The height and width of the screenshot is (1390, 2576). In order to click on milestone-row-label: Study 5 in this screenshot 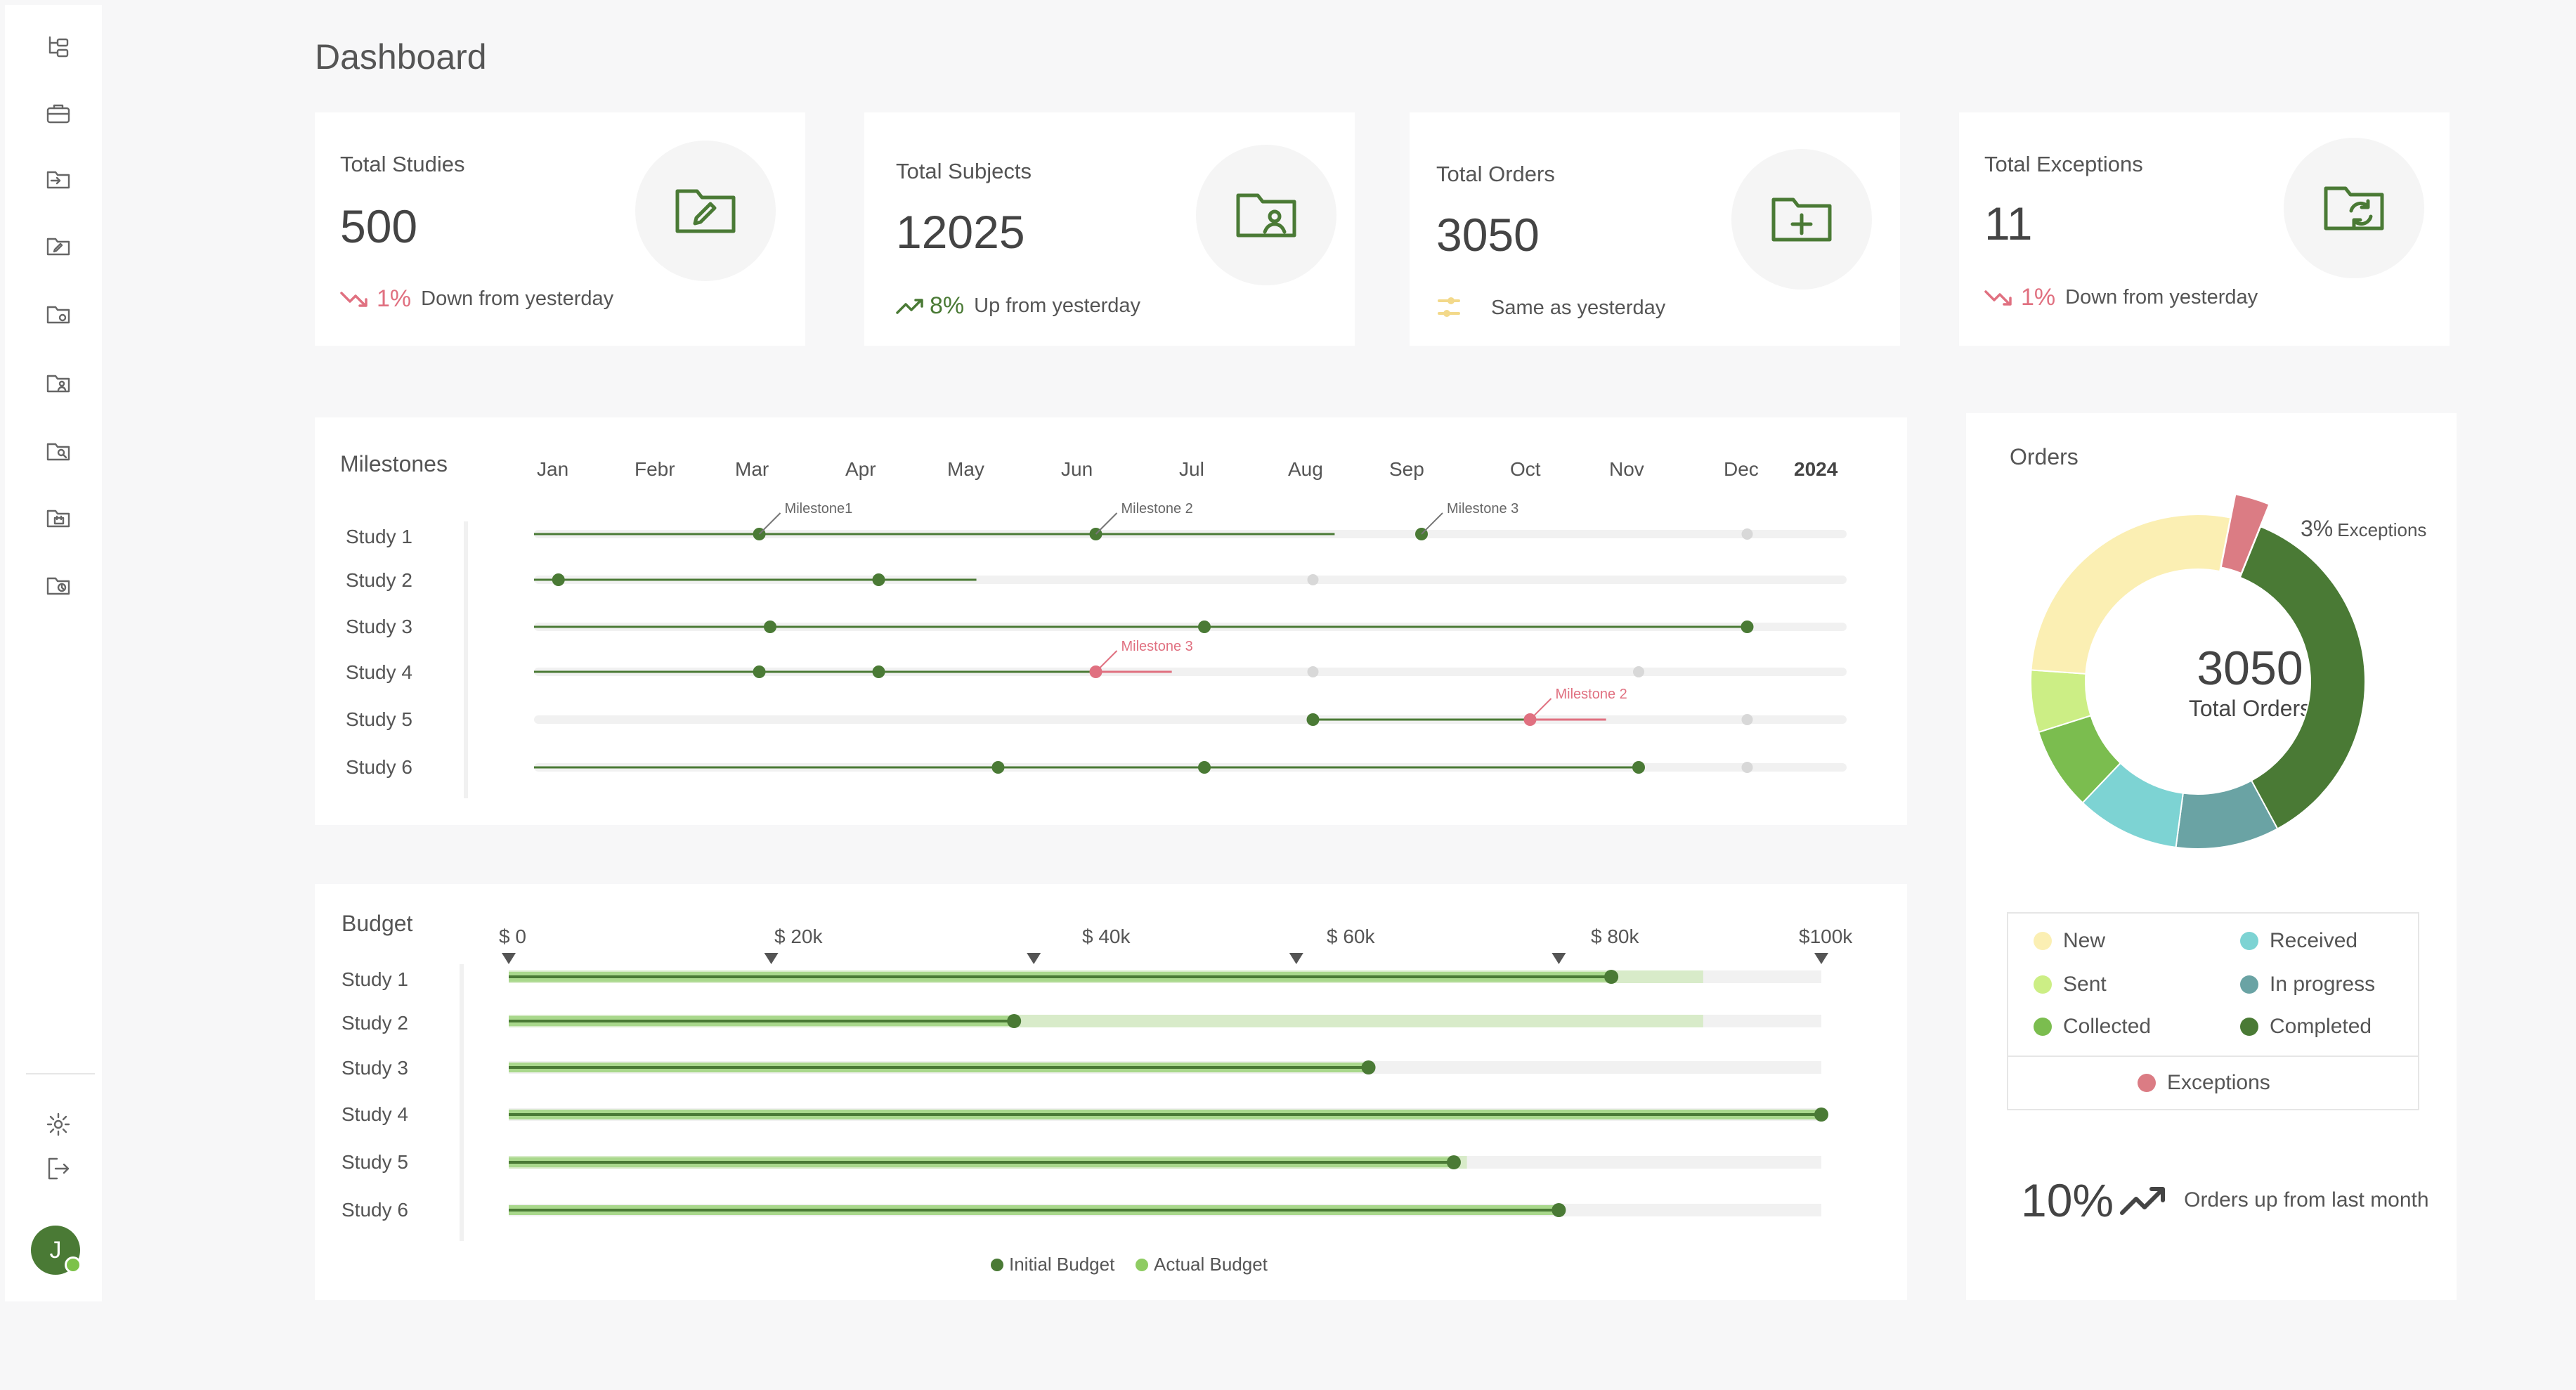, I will do `click(379, 719)`.